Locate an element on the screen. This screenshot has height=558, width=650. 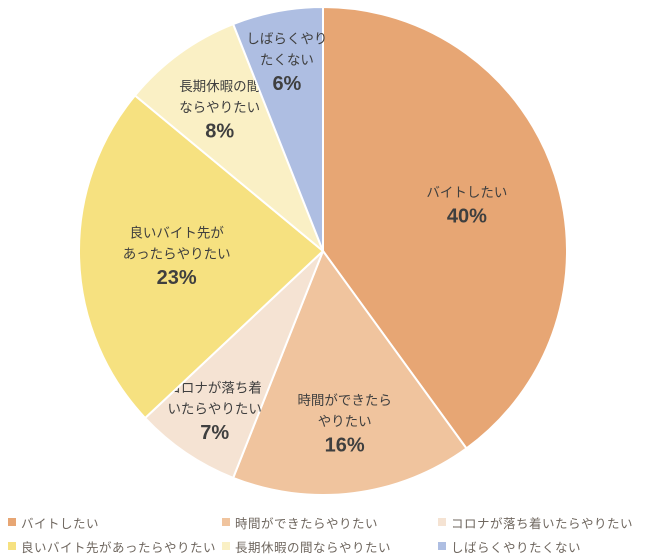
legend-item-3: 良いバイト先があったらやりたい is located at coordinates (115, 546).